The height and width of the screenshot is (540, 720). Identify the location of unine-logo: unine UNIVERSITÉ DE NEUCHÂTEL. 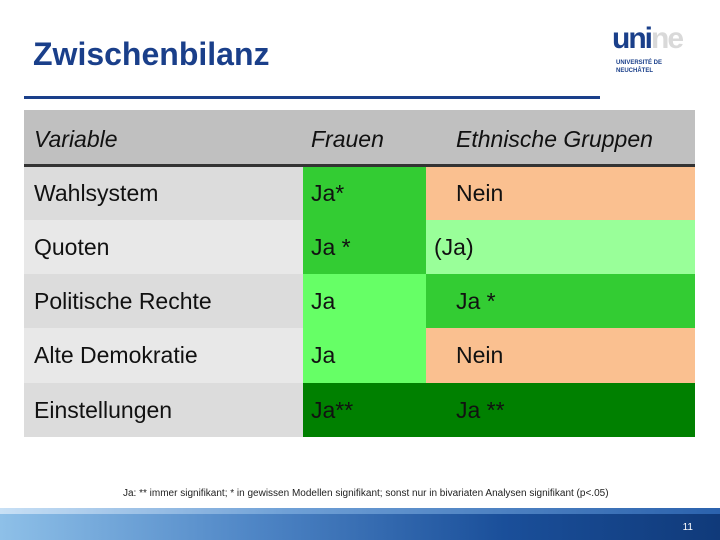
(655, 50).